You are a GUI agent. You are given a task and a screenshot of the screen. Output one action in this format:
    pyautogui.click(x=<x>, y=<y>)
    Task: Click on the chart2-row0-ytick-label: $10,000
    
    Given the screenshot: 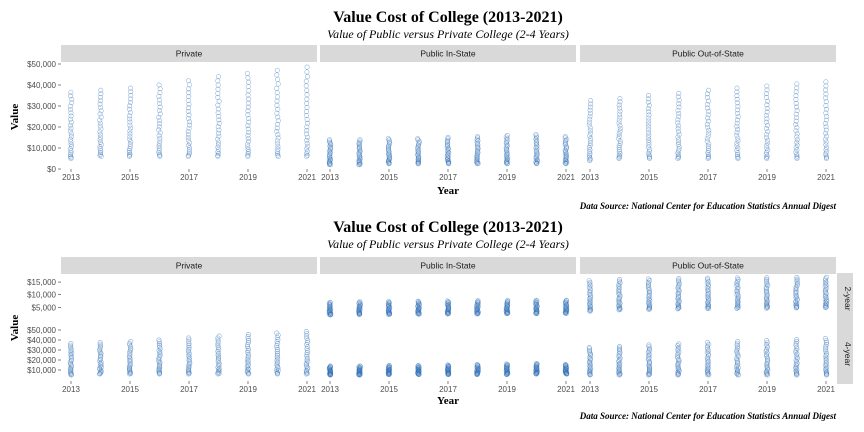 What is the action you would take?
    pyautogui.click(x=41, y=295)
    